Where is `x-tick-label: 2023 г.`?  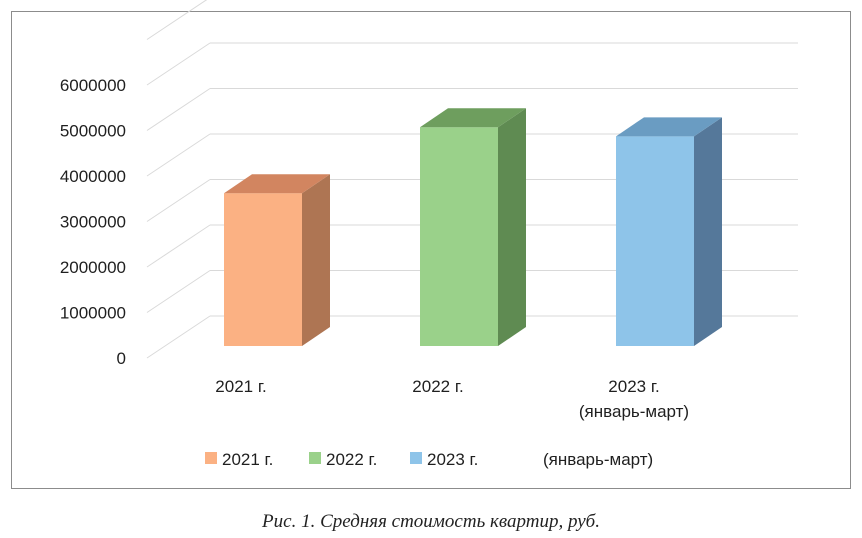 x-tick-label: 2023 г. is located at coordinates (633, 386).